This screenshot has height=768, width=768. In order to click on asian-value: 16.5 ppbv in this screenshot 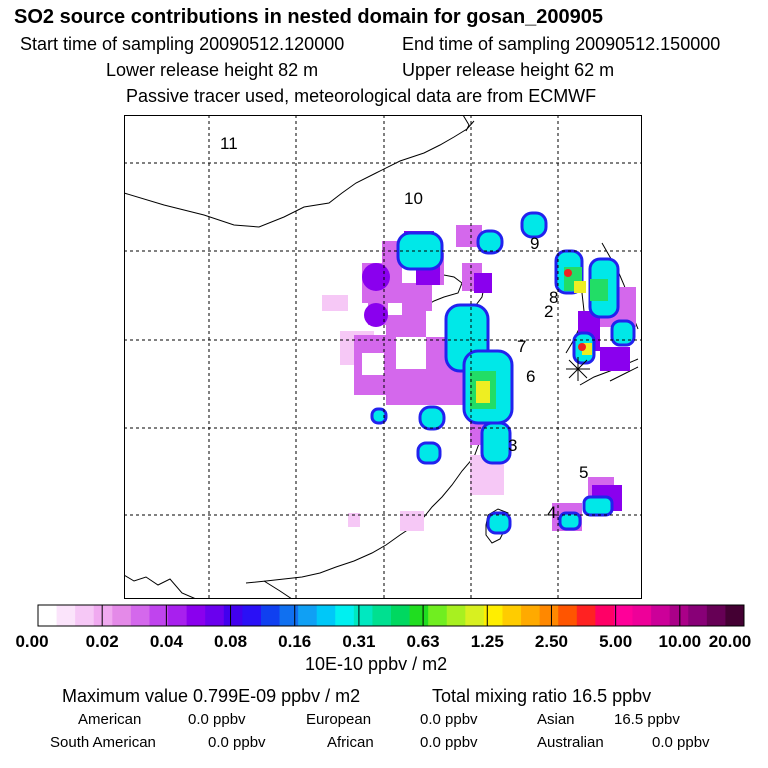, I will do `click(647, 719)`.